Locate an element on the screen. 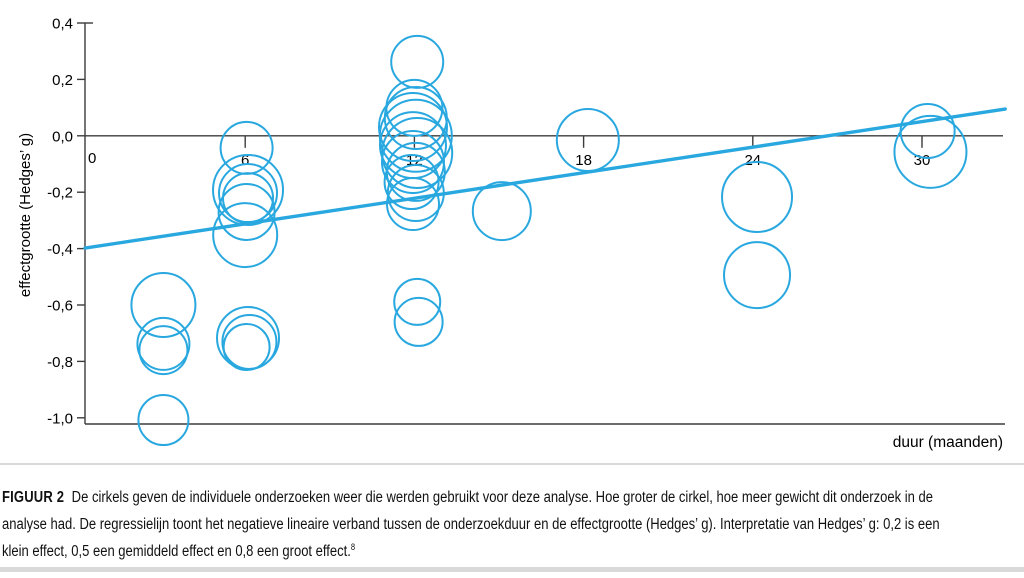  page-bottom-divider is located at coordinates (512, 569).